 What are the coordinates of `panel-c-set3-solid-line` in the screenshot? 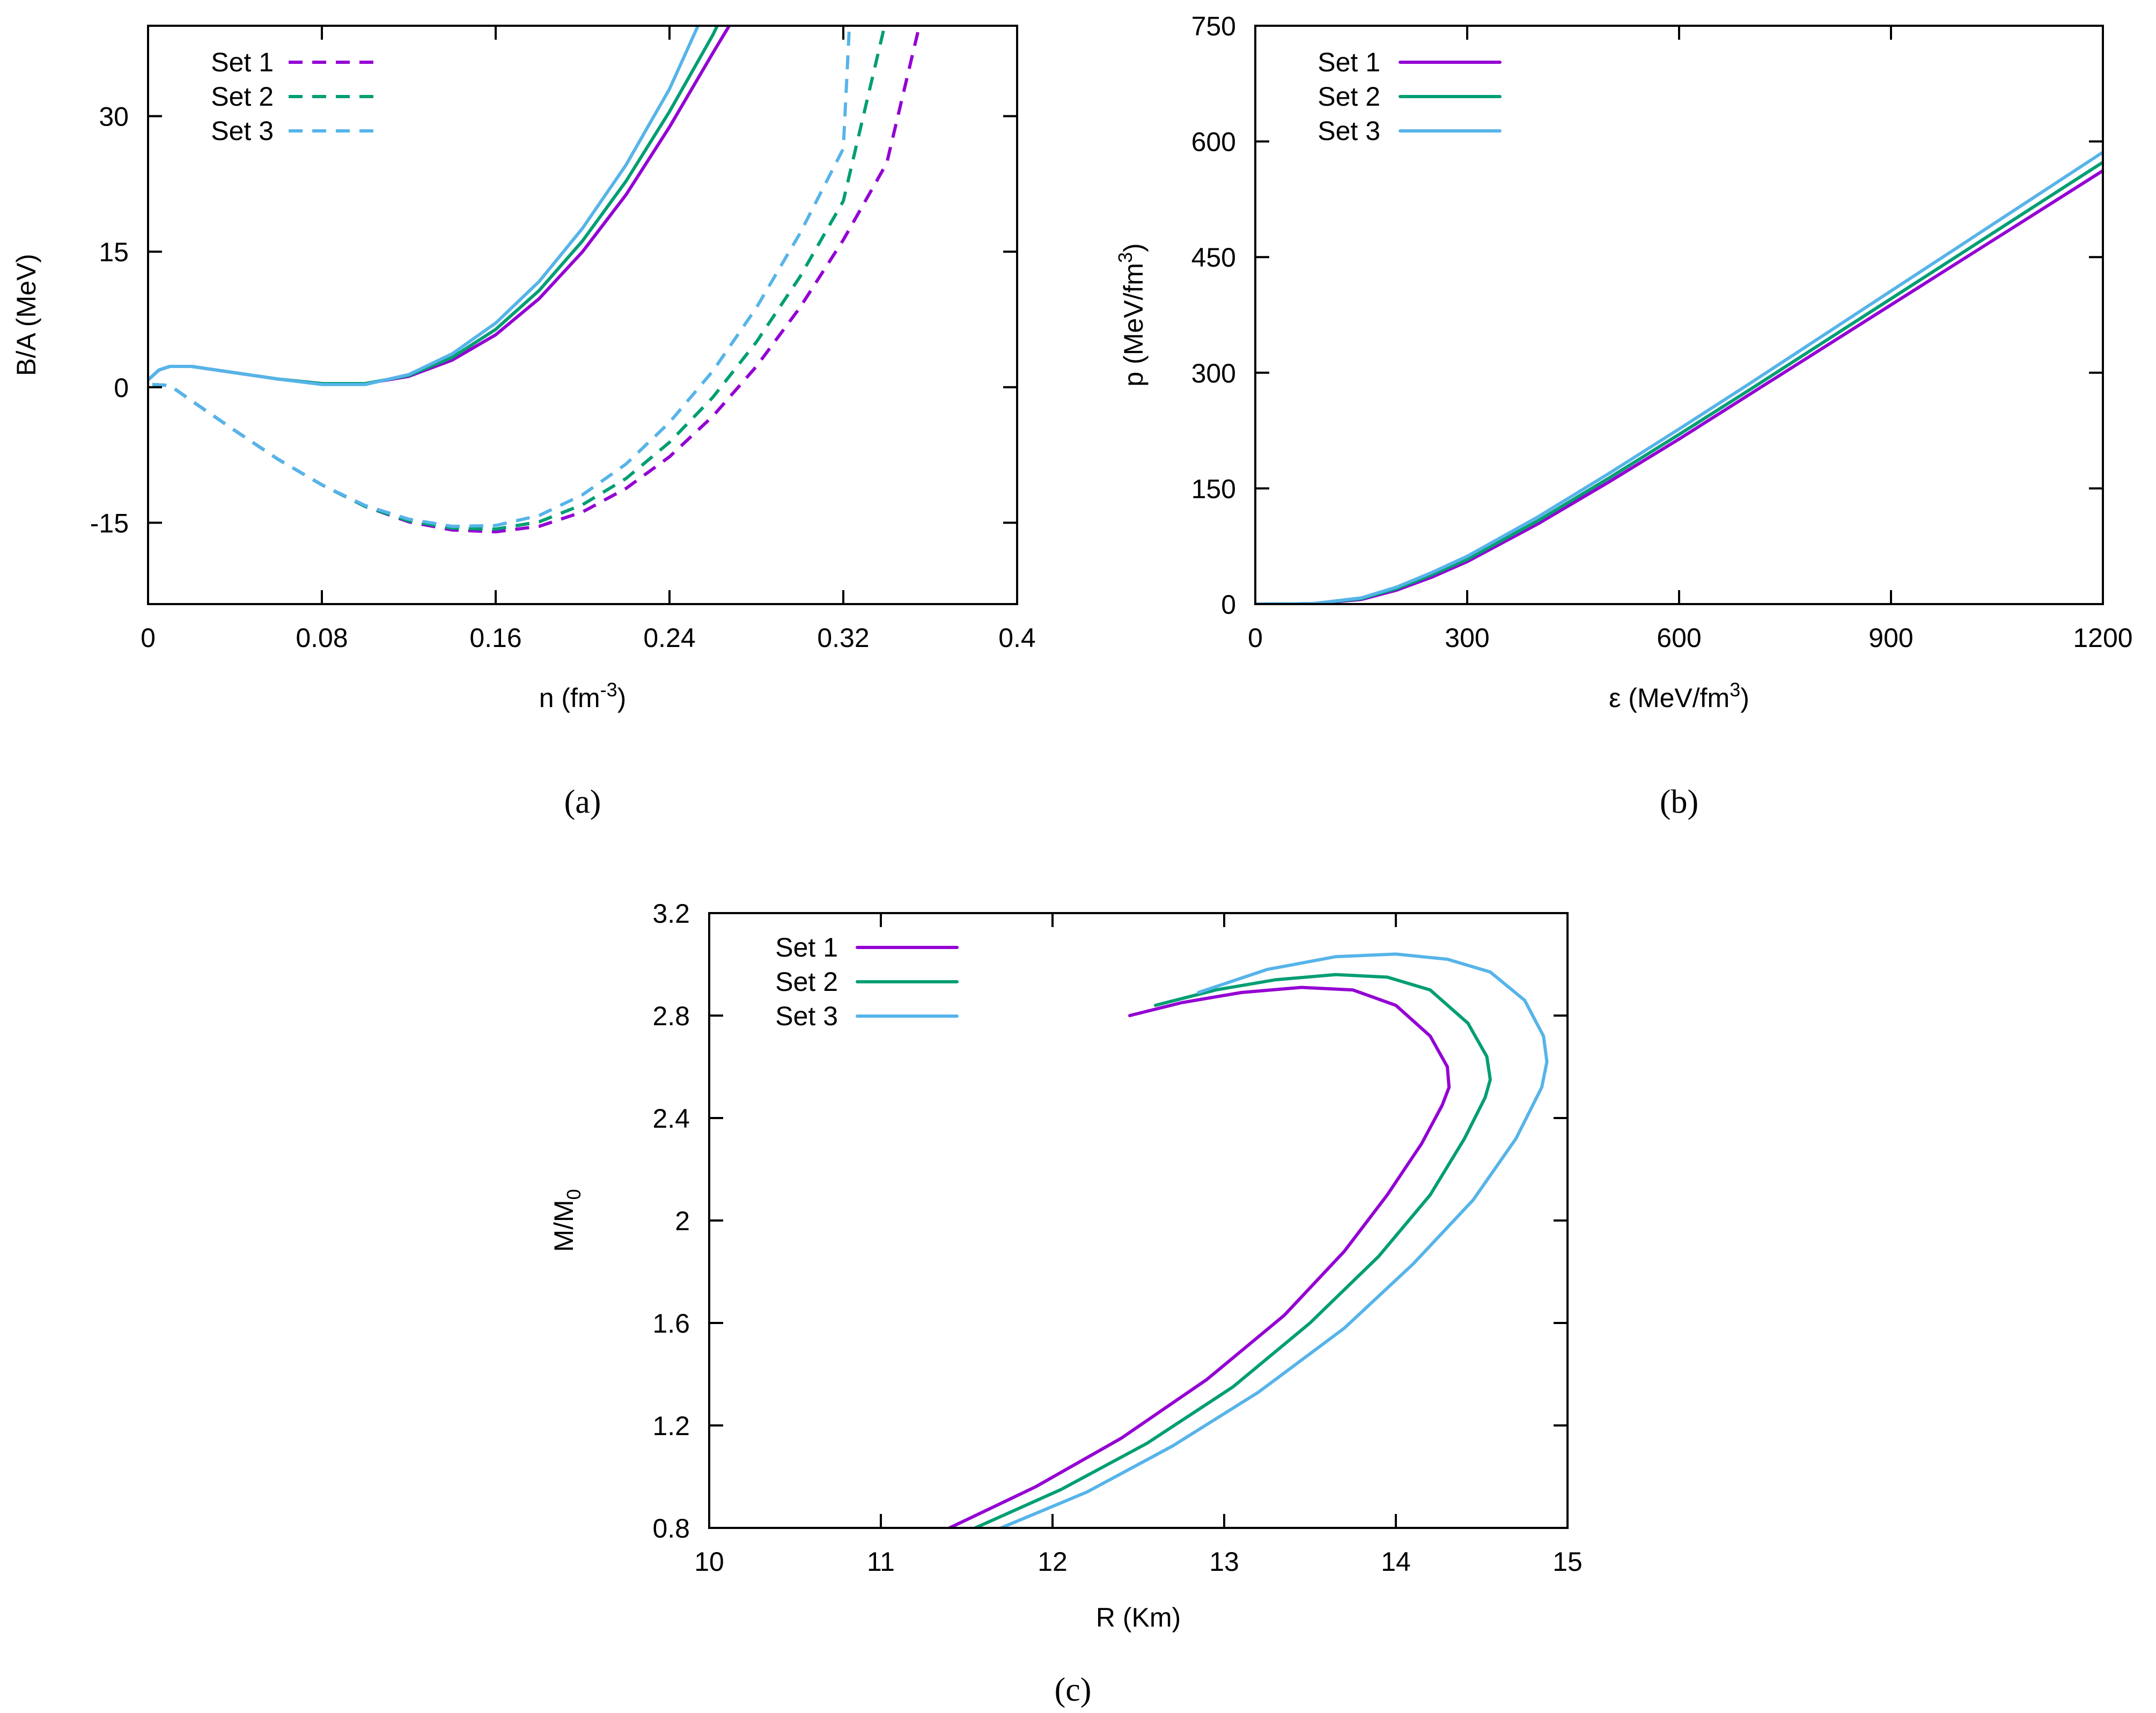 It's located at (1274, 1240).